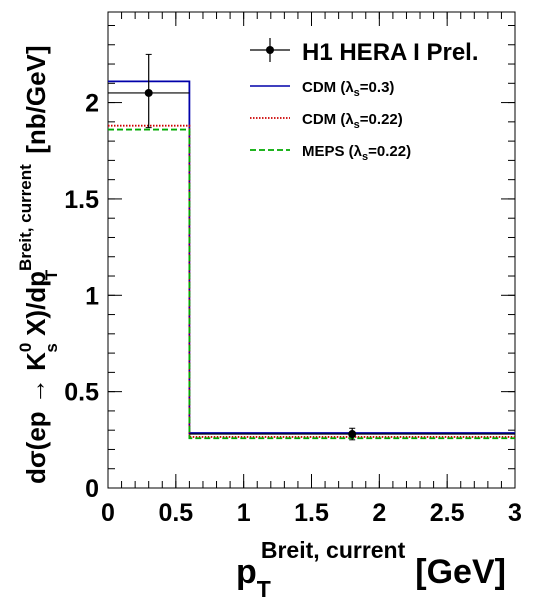 This screenshot has height=606, width=533. What do you see at coordinates (379, 513) in the screenshot?
I see `x-tick-label: 2` at bounding box center [379, 513].